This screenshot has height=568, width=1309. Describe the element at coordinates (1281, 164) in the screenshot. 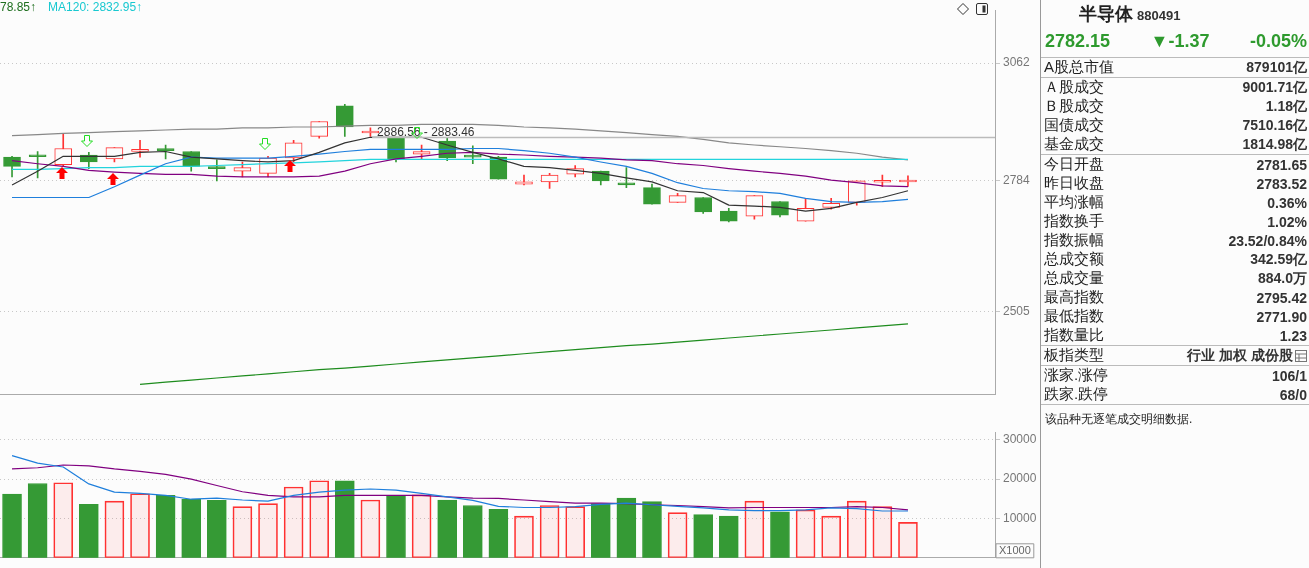

I see `text: 2781.65` at that location.